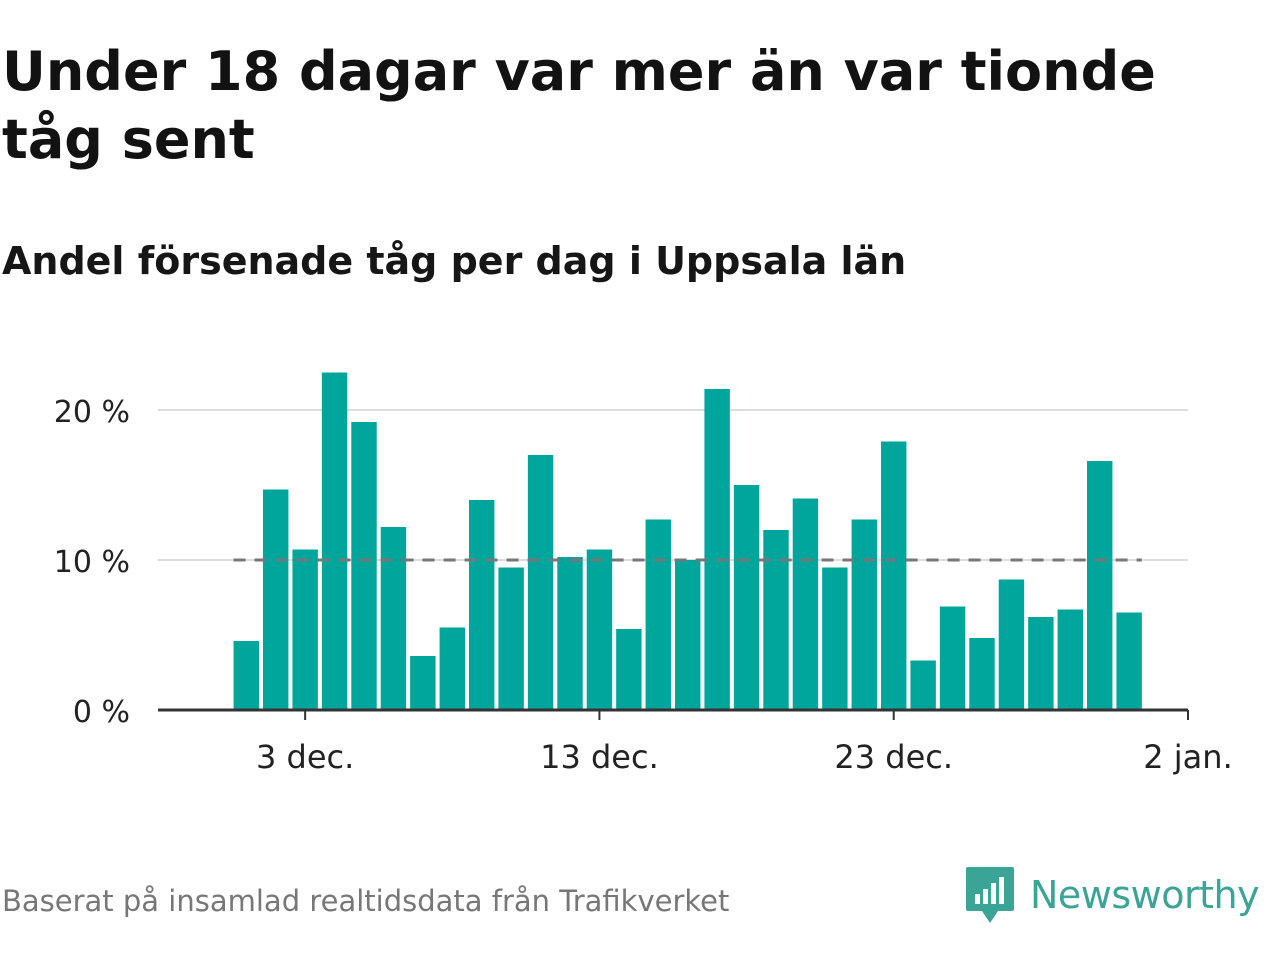 This screenshot has width=1280, height=960. I want to click on x-tick-label: 2 jan., so click(1187, 757).